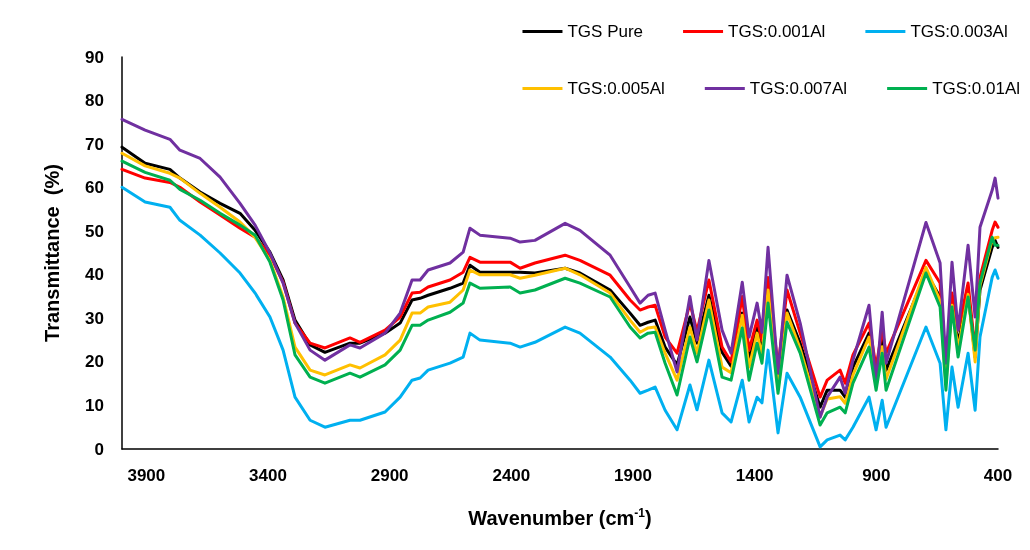 The width and height of the screenshot is (1030, 550). Describe the element at coordinates (876, 475) in the screenshot. I see `x-tick-label: 900` at that location.